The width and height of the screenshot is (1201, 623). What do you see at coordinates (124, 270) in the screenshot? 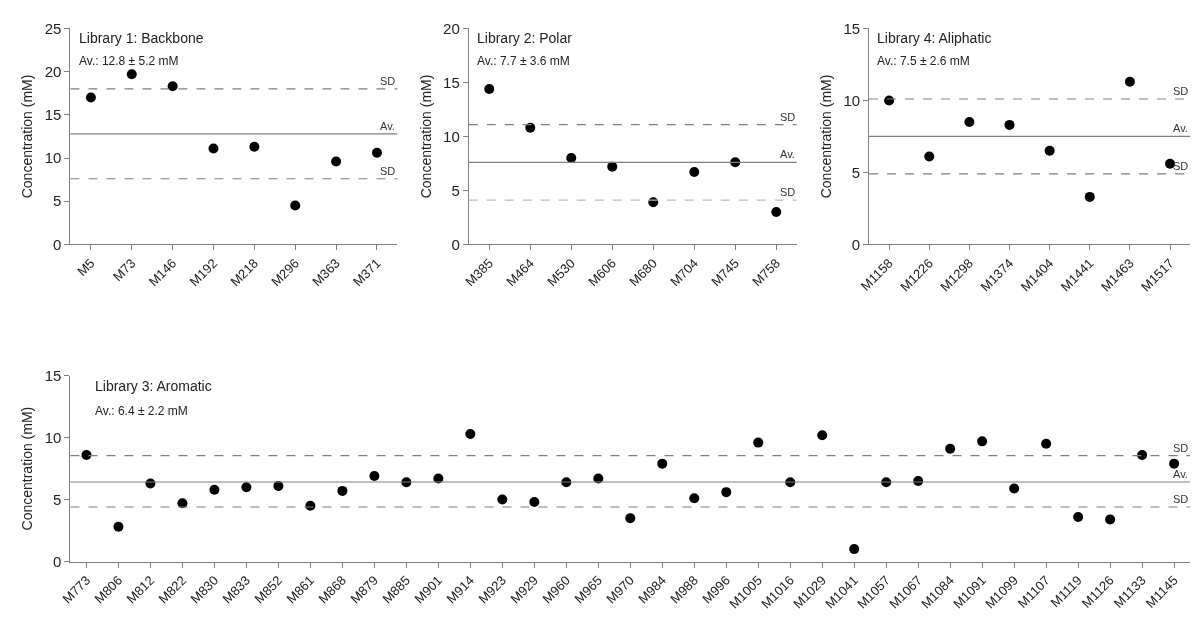
I see `x-tick-label: M73` at bounding box center [124, 270].